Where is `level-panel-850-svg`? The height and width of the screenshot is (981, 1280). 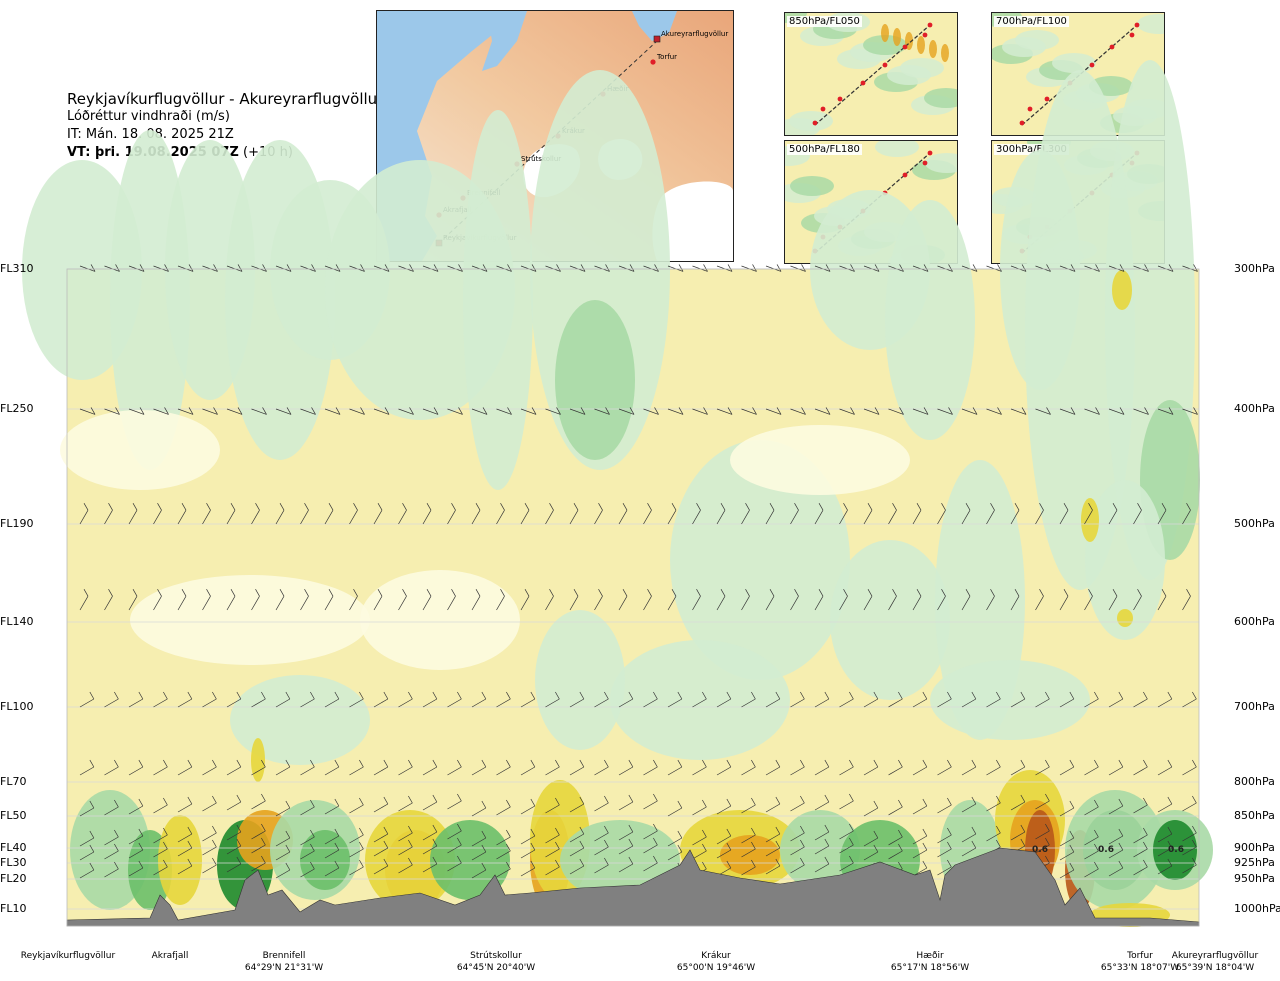 level-panel-850-svg is located at coordinates (871, 74).